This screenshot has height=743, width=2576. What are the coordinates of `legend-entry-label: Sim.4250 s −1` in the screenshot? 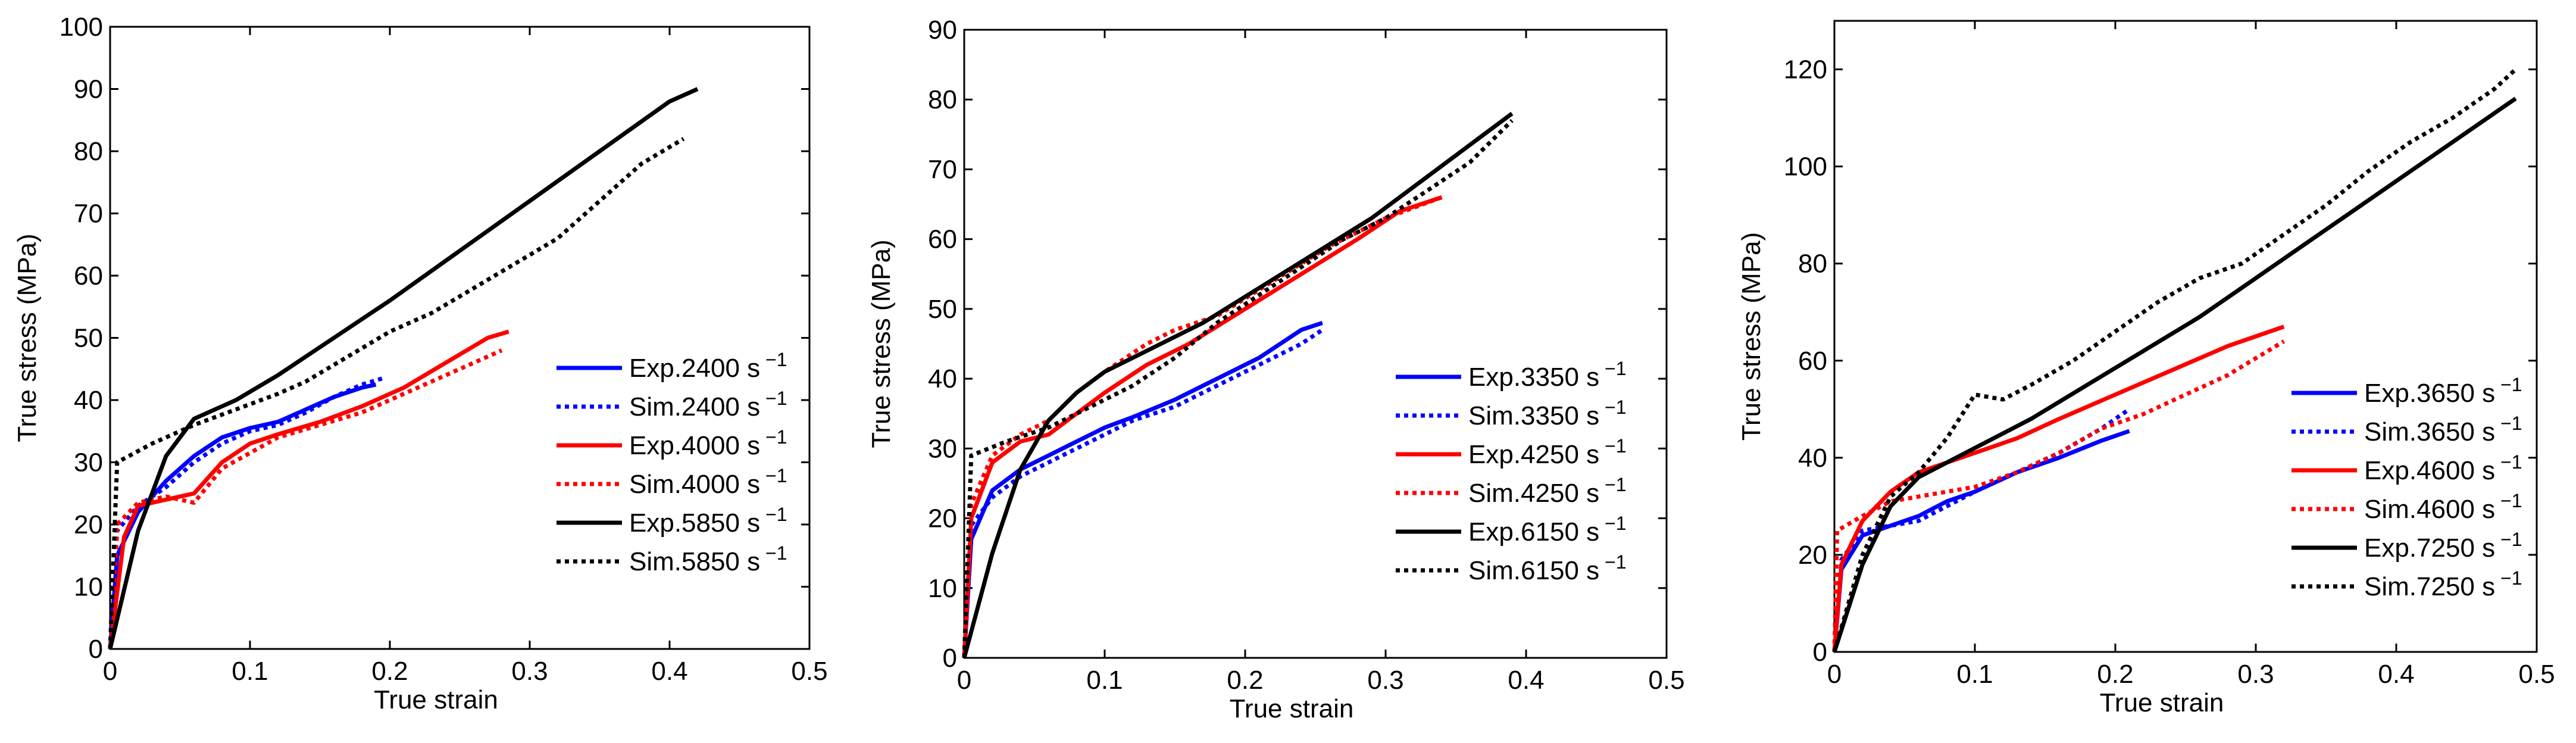 It's located at (1547, 491).